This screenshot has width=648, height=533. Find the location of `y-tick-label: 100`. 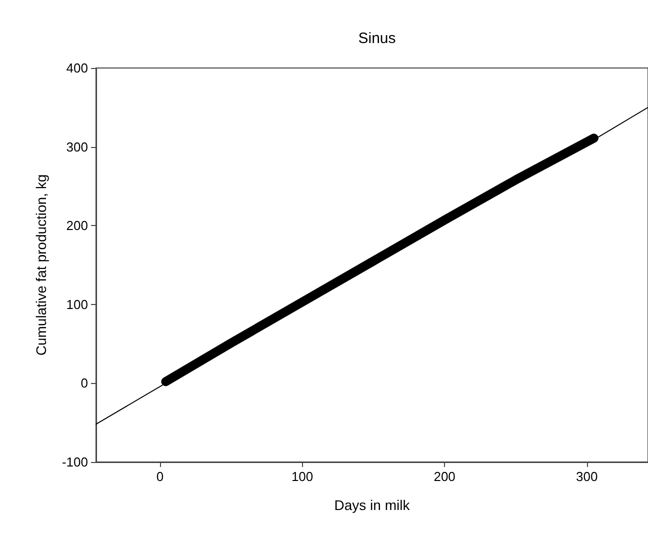

y-tick-label: 100 is located at coordinates (77, 304).